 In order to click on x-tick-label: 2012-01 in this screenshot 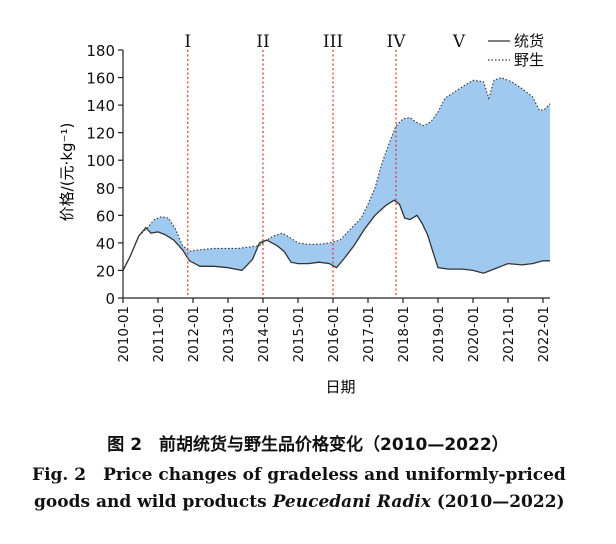, I will do `click(194, 334)`.